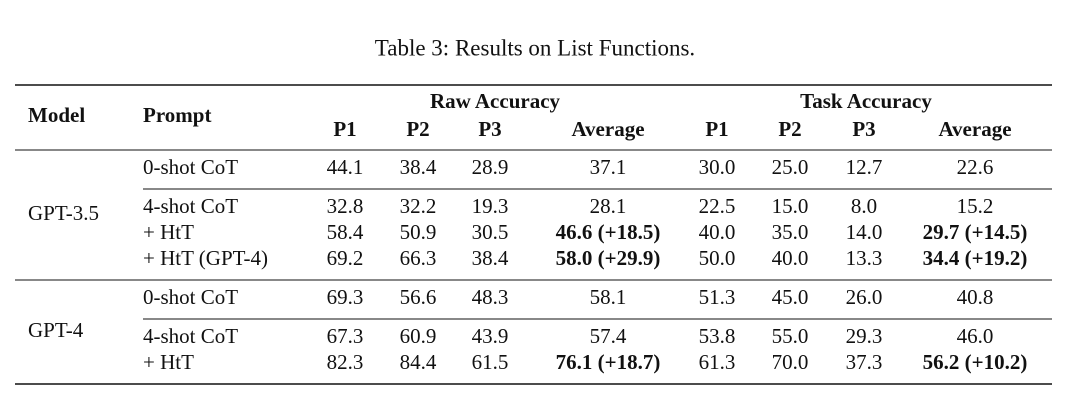  Describe the element at coordinates (490, 167) in the screenshot. I see `value-cell: 28.9` at that location.